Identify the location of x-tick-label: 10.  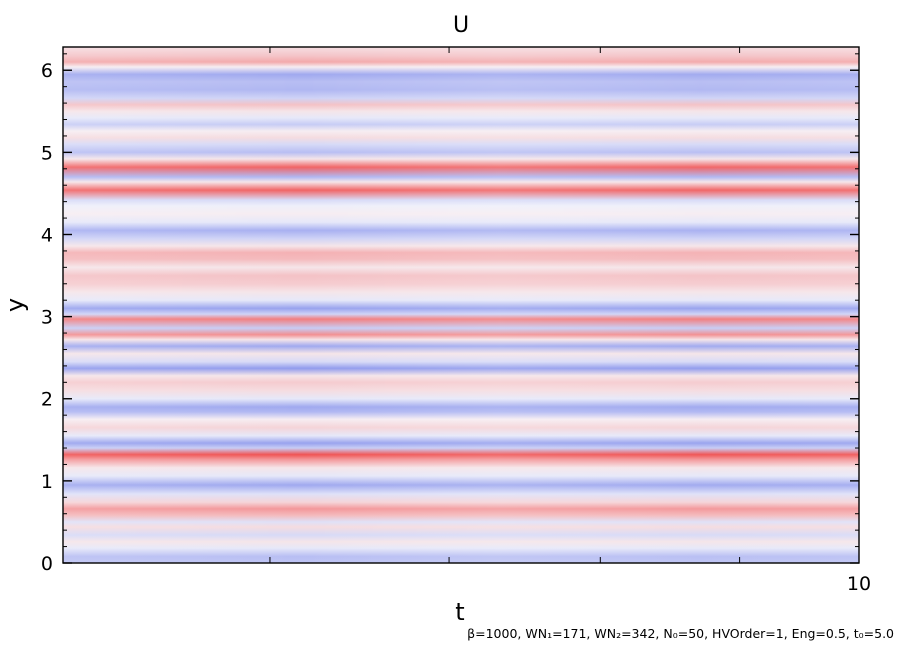
(859, 584).